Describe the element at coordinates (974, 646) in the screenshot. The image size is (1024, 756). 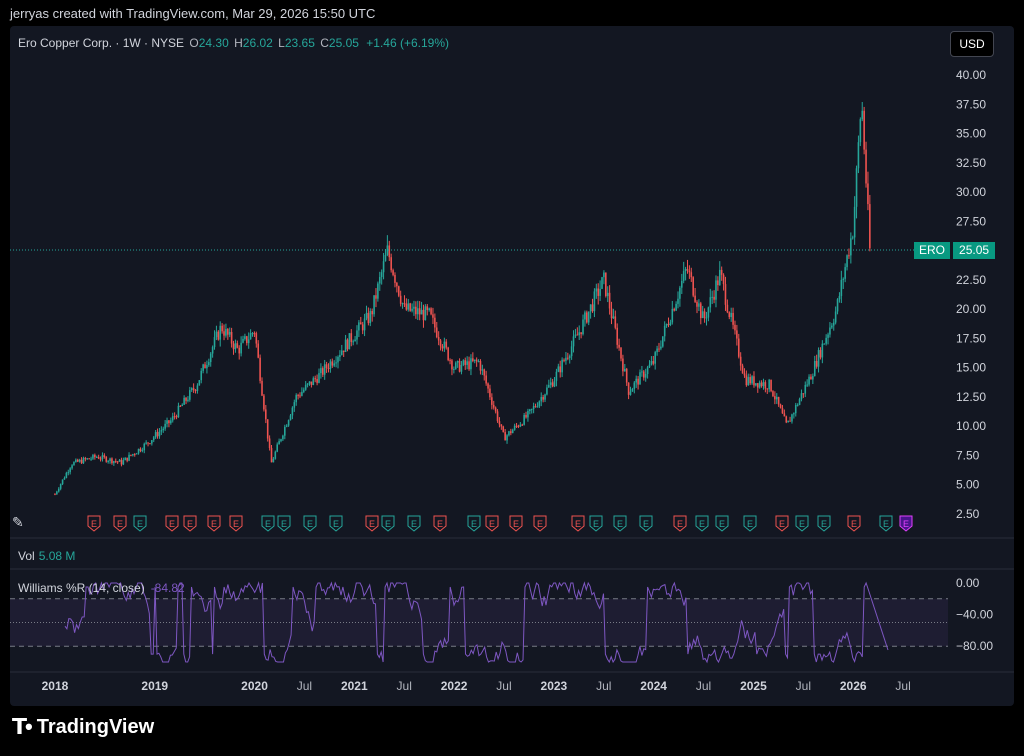
I see `williams-y-tick: −80.00` at that location.